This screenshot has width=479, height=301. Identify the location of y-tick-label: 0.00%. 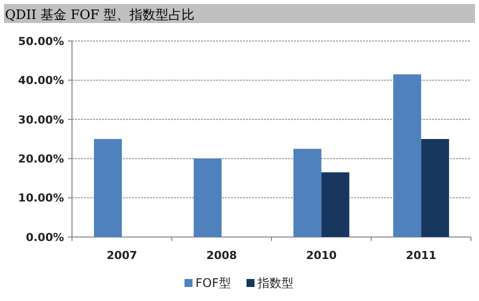
(45, 237).